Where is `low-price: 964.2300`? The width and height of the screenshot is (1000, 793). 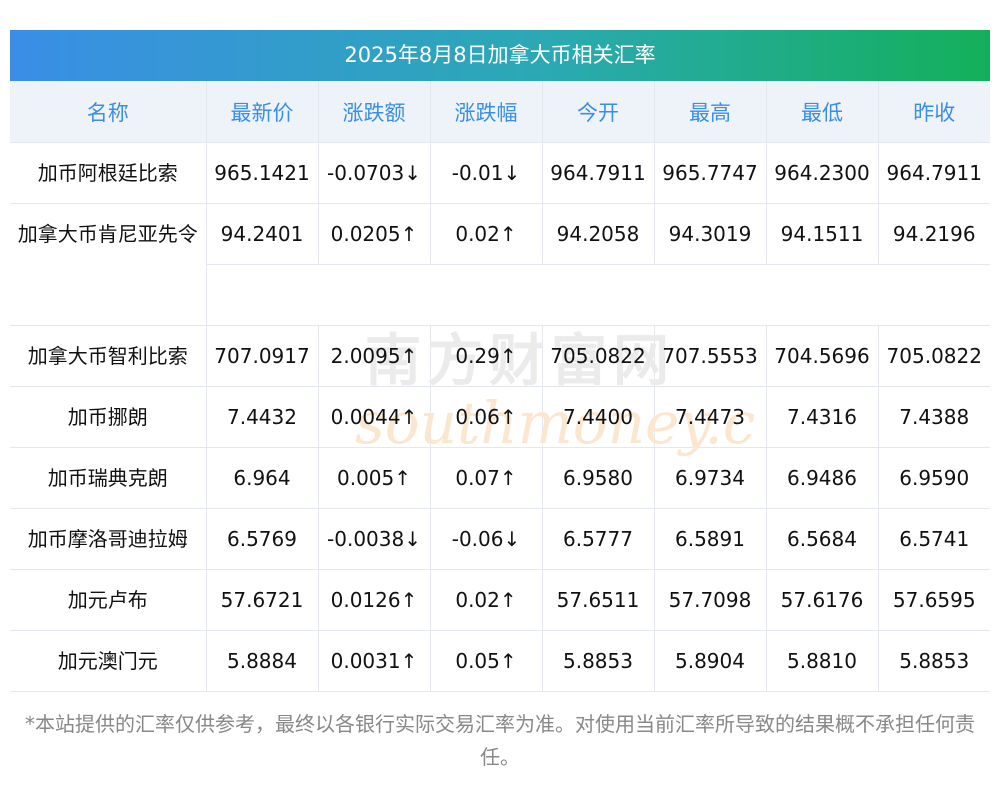
low-price: 964.2300 is located at coordinates (822, 173).